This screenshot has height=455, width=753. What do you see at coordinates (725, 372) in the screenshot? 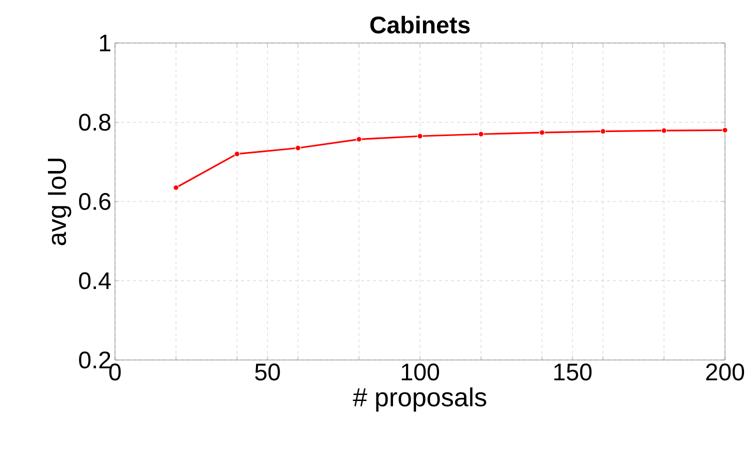
I see `x-tick-label: 200` at bounding box center [725, 372].